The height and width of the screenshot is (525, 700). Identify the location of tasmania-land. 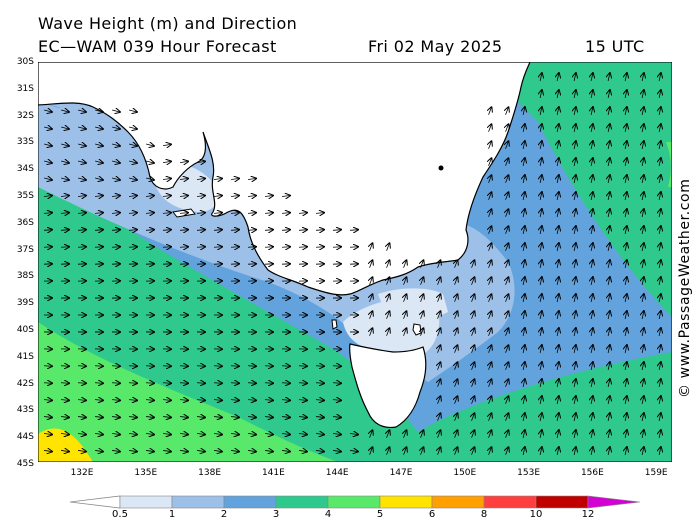
(388, 386).